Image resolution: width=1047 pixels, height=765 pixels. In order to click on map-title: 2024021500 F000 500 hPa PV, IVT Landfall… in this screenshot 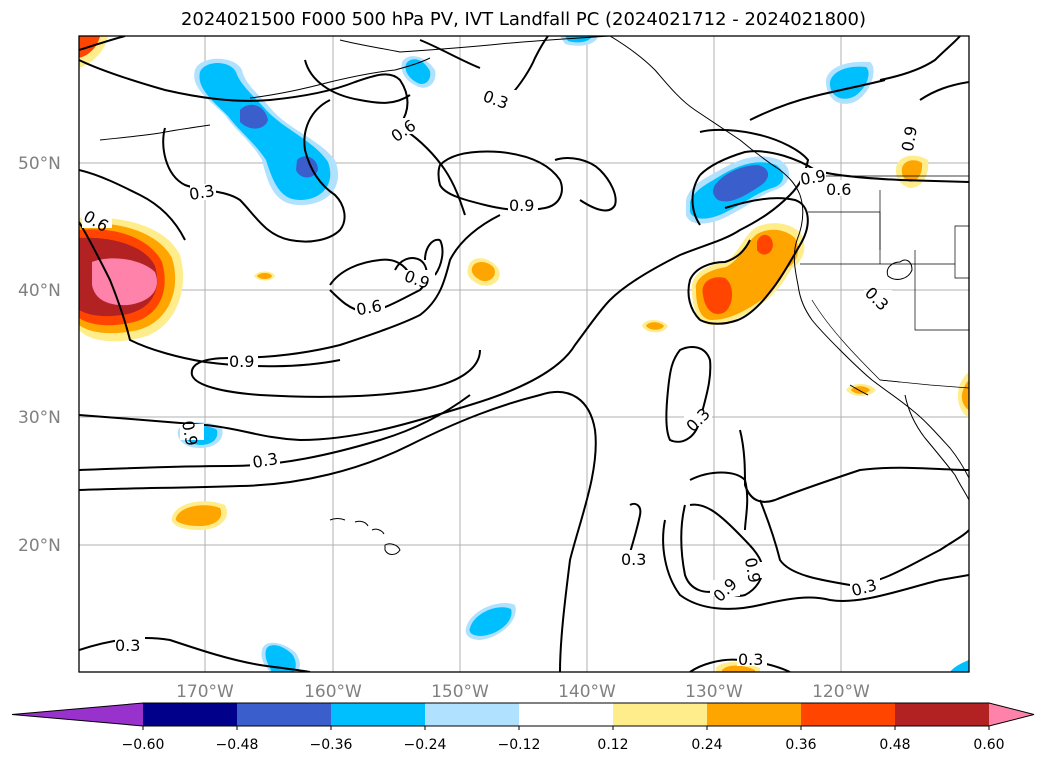, I will do `click(523, 19)`.